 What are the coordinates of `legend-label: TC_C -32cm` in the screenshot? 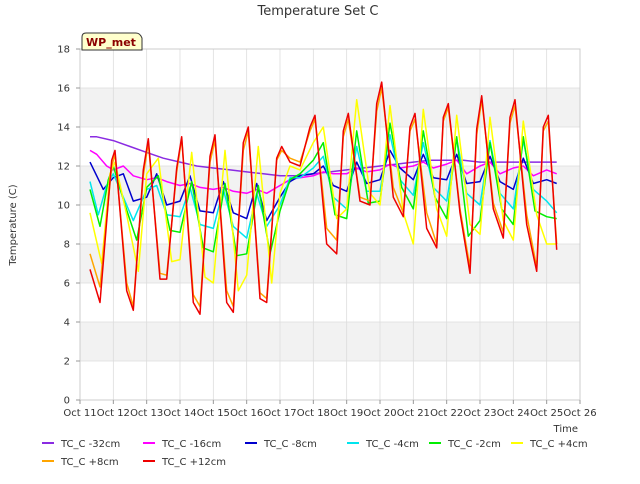 It's located at (90, 444).